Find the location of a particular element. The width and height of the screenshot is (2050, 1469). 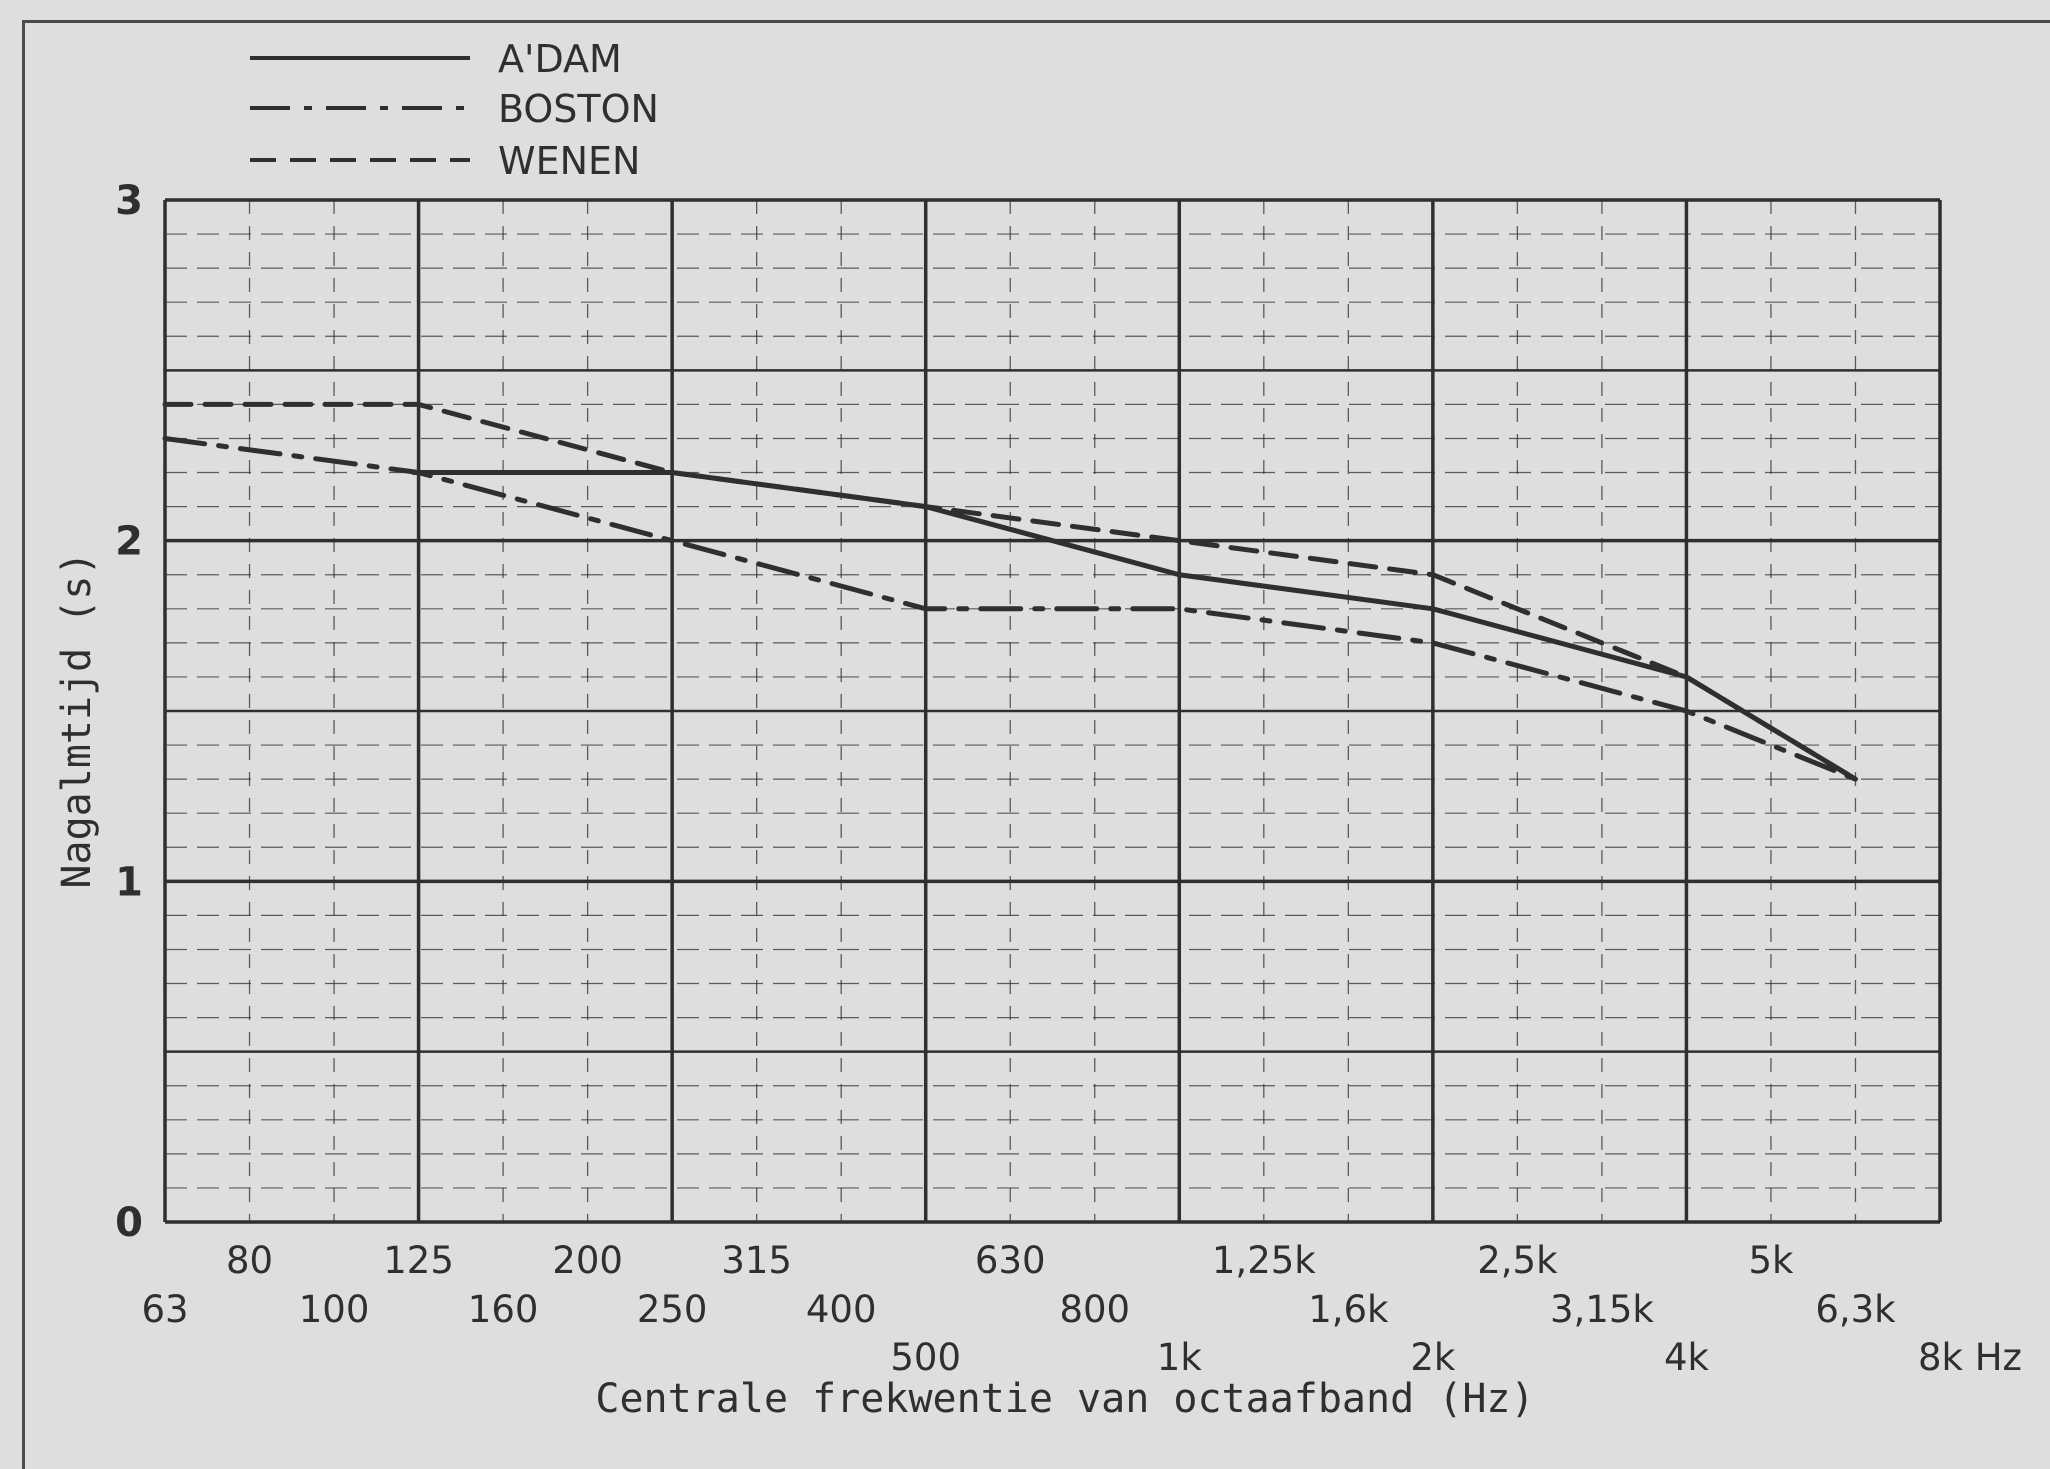

x-tick-label: 160 is located at coordinates (503, 1309).